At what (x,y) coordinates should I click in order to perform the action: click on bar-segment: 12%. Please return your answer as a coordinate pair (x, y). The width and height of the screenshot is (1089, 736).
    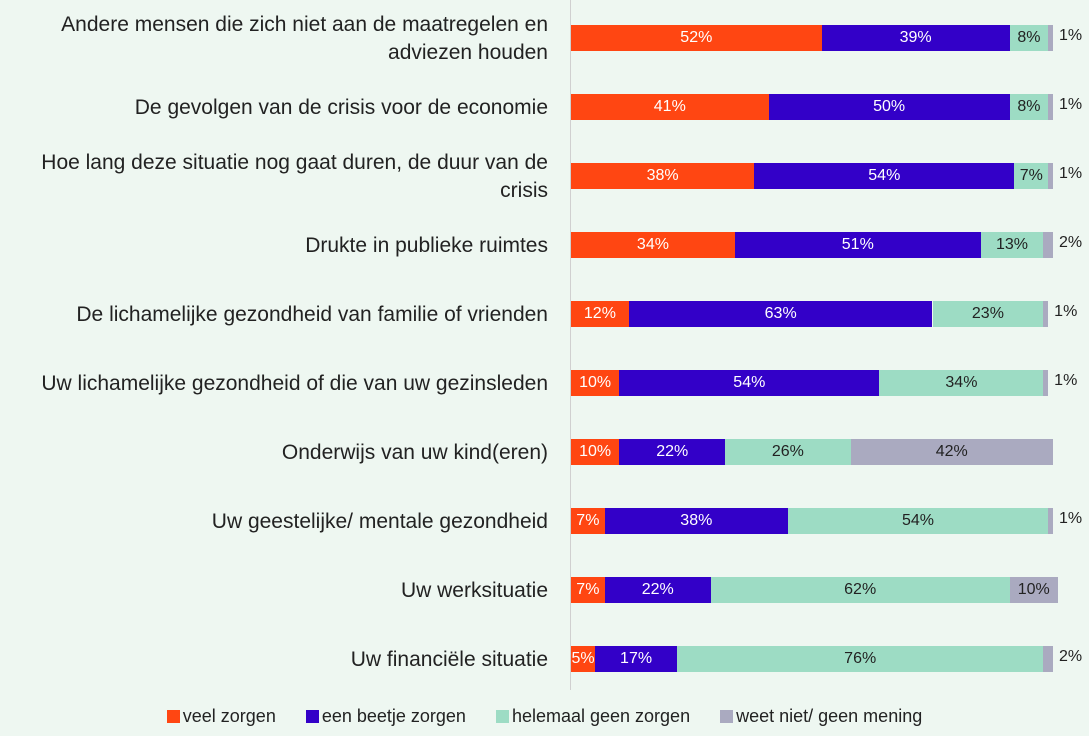
    Looking at the image, I should click on (600, 314).